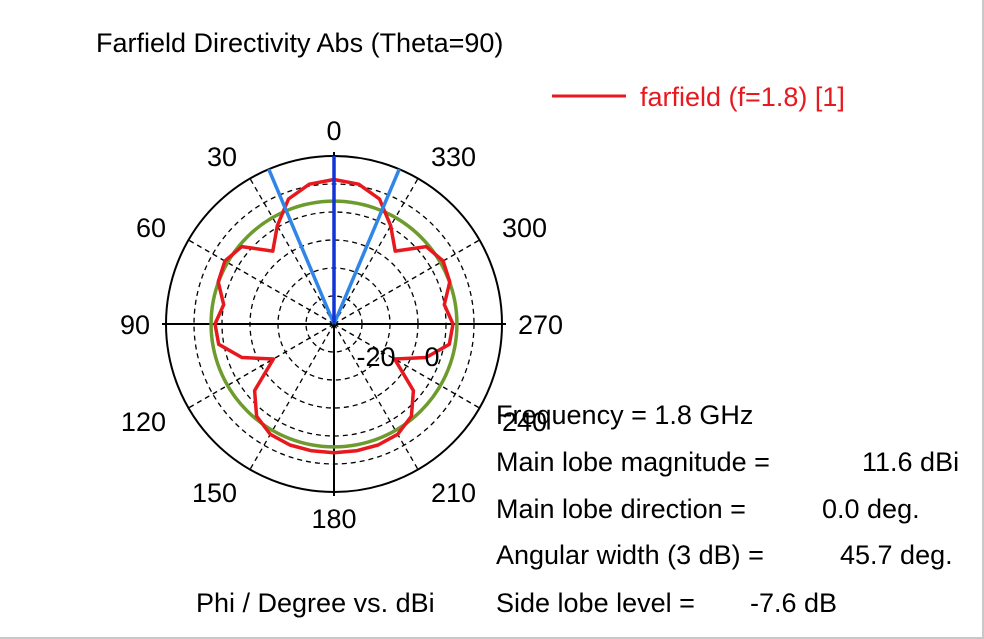  I want to click on info-main-lobe-magnitude-value: 11.6 dBi, so click(910, 462).